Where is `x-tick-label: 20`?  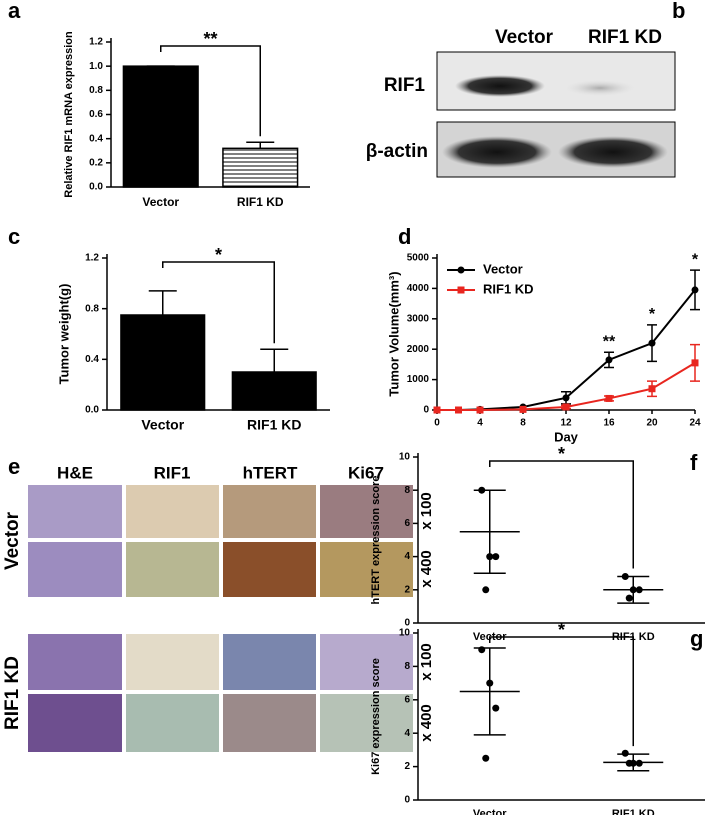 x-tick-label: 20 is located at coordinates (652, 423).